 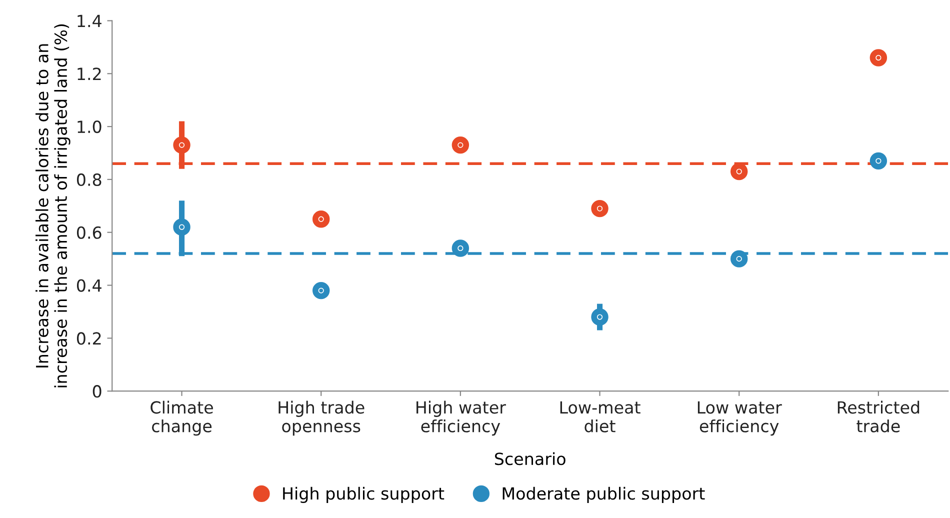 I want to click on x-tick-label: Restricted trade, so click(x=879, y=416).